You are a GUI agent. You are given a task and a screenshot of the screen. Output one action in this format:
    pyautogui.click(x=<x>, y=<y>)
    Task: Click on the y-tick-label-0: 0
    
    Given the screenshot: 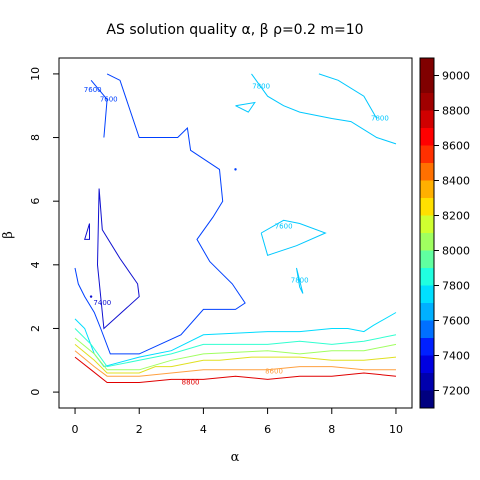 What is the action you would take?
    pyautogui.click(x=35, y=392)
    